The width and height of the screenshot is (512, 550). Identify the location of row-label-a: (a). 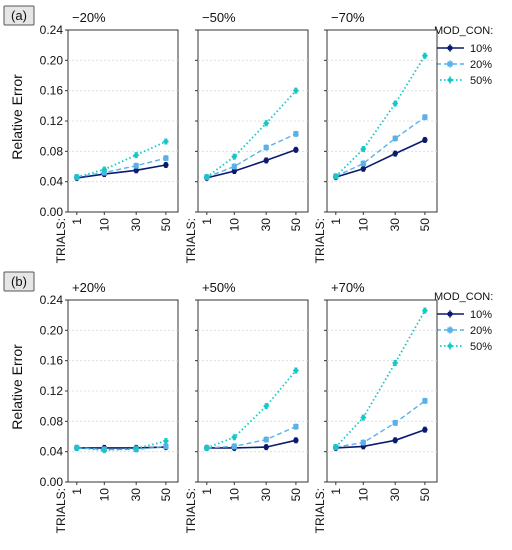
(19, 15).